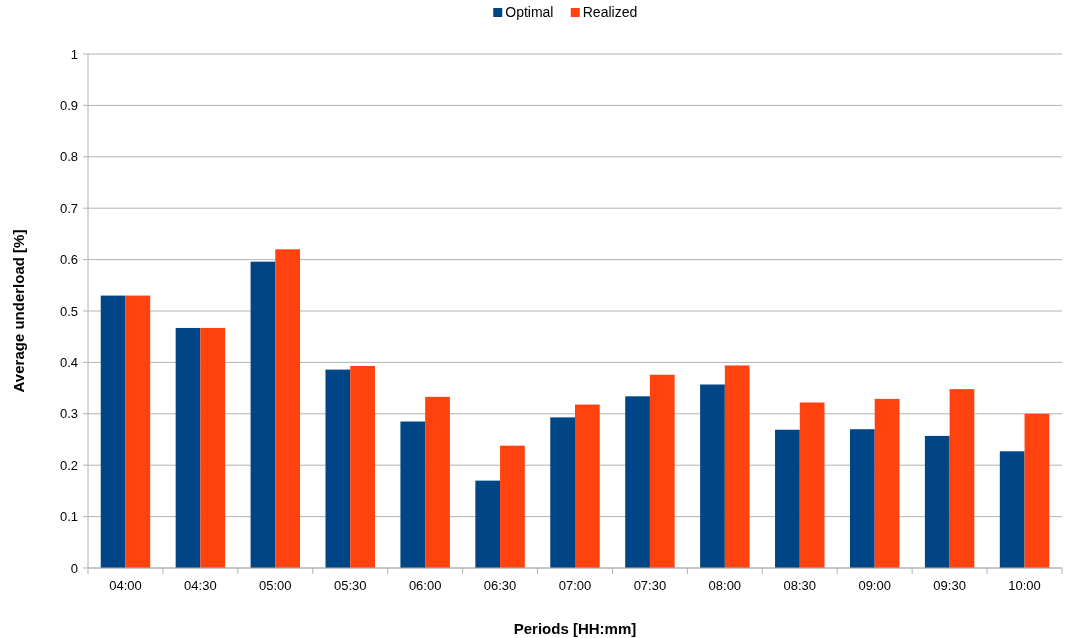 The image size is (1068, 638). Describe the element at coordinates (350, 585) in the screenshot. I see `x-tick-label: 05:30` at that location.